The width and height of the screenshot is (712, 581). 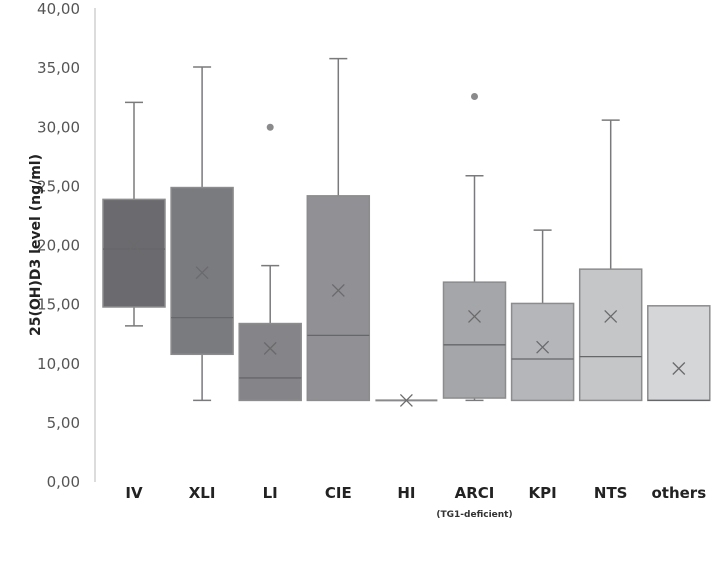 I want to click on x-category-label: others, so click(x=678, y=493).